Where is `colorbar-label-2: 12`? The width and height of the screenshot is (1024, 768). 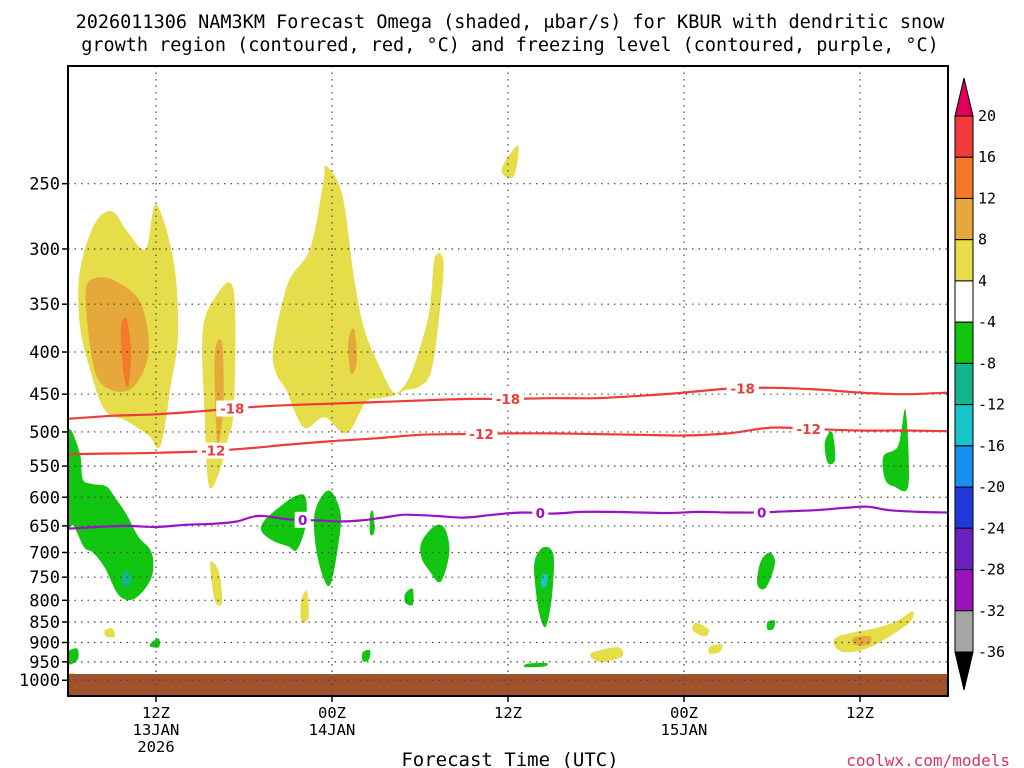
colorbar-label-2: 12 is located at coordinates (987, 198).